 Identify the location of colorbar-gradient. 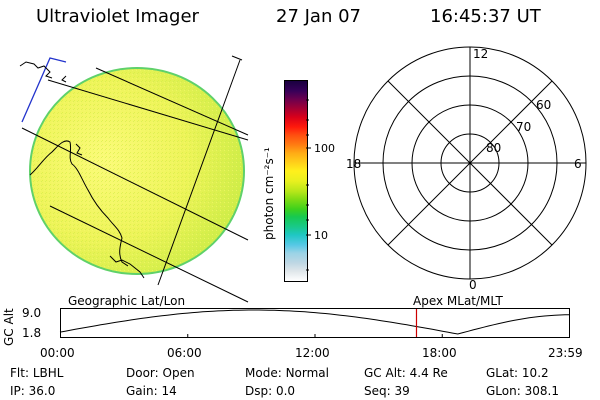
(296, 181).